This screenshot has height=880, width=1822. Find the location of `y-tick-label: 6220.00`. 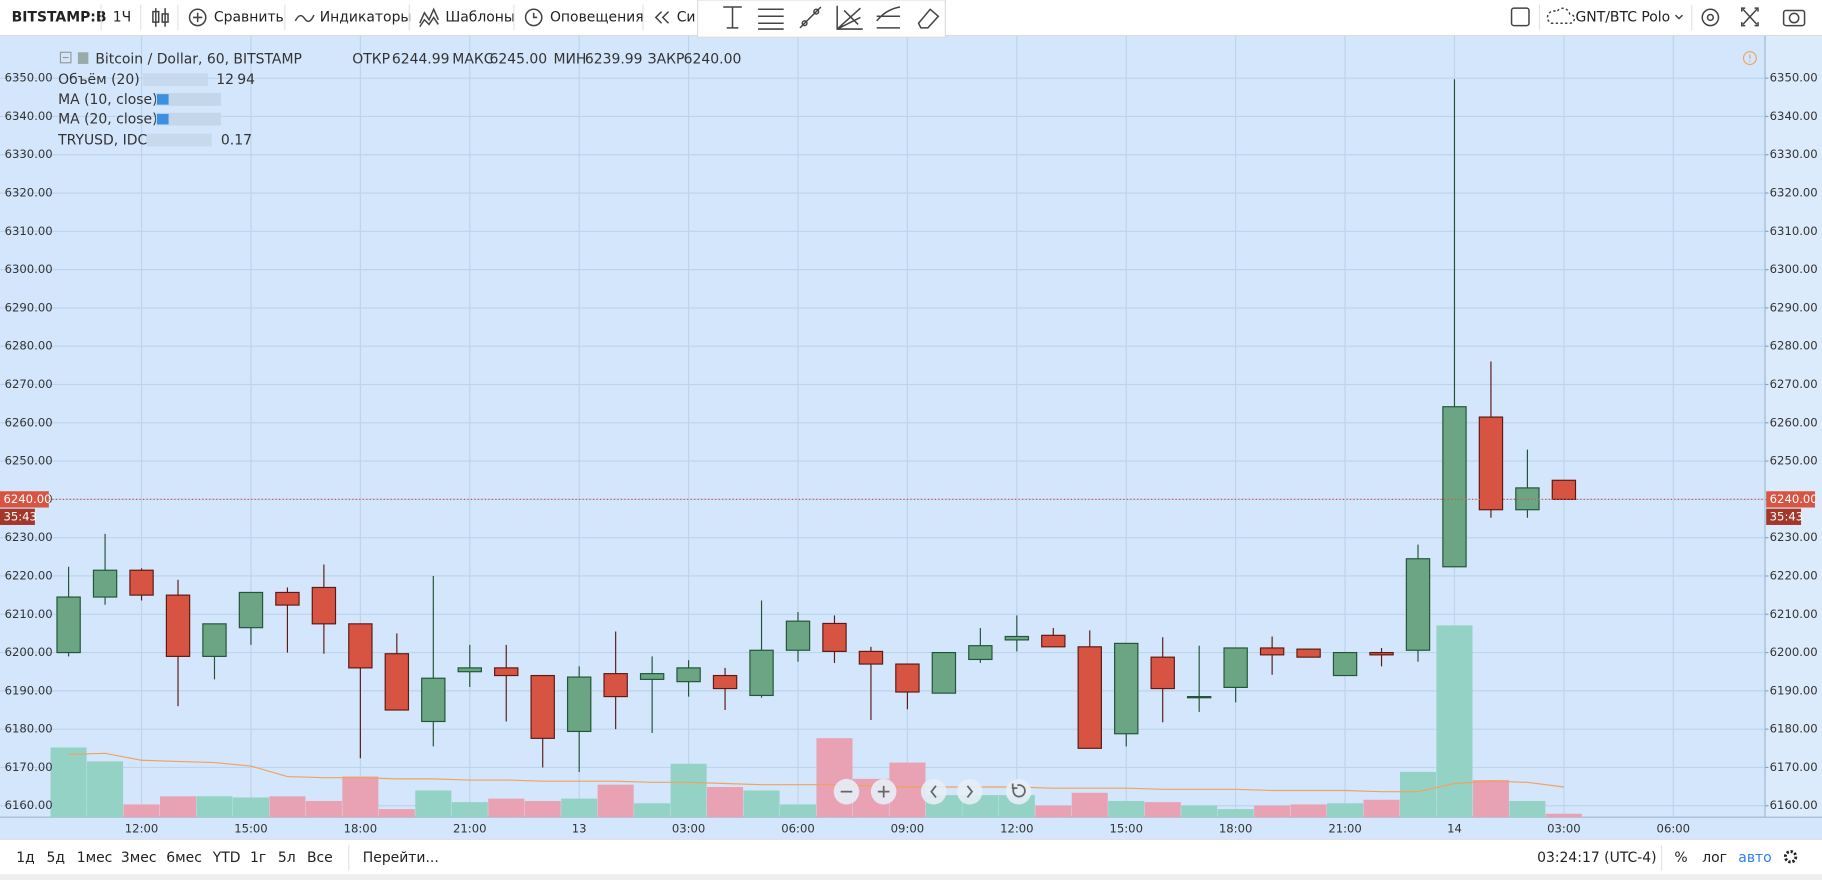

y-tick-label: 6220.00 is located at coordinates (1794, 575).